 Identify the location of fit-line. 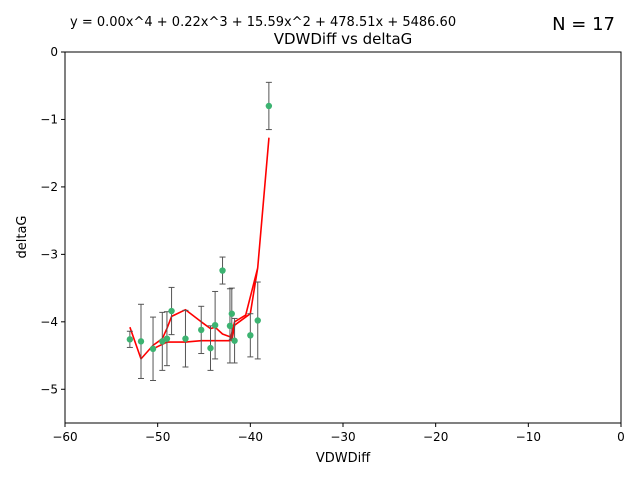
(199, 248).